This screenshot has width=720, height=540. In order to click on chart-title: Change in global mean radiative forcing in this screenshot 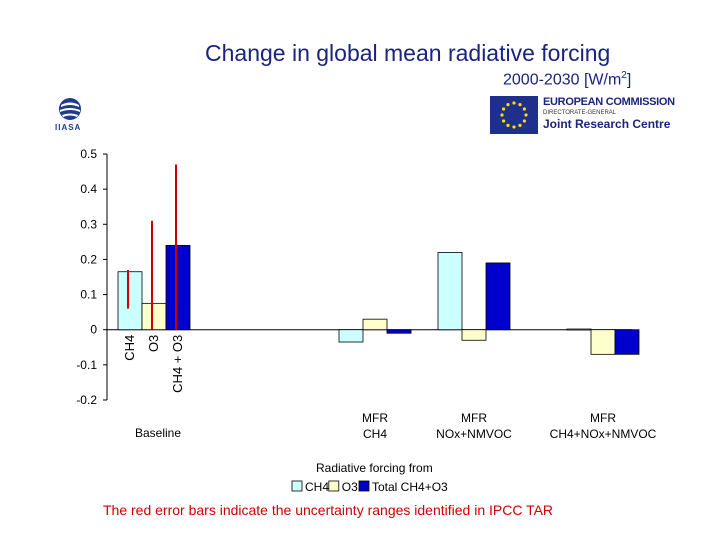, I will do `click(408, 53)`.